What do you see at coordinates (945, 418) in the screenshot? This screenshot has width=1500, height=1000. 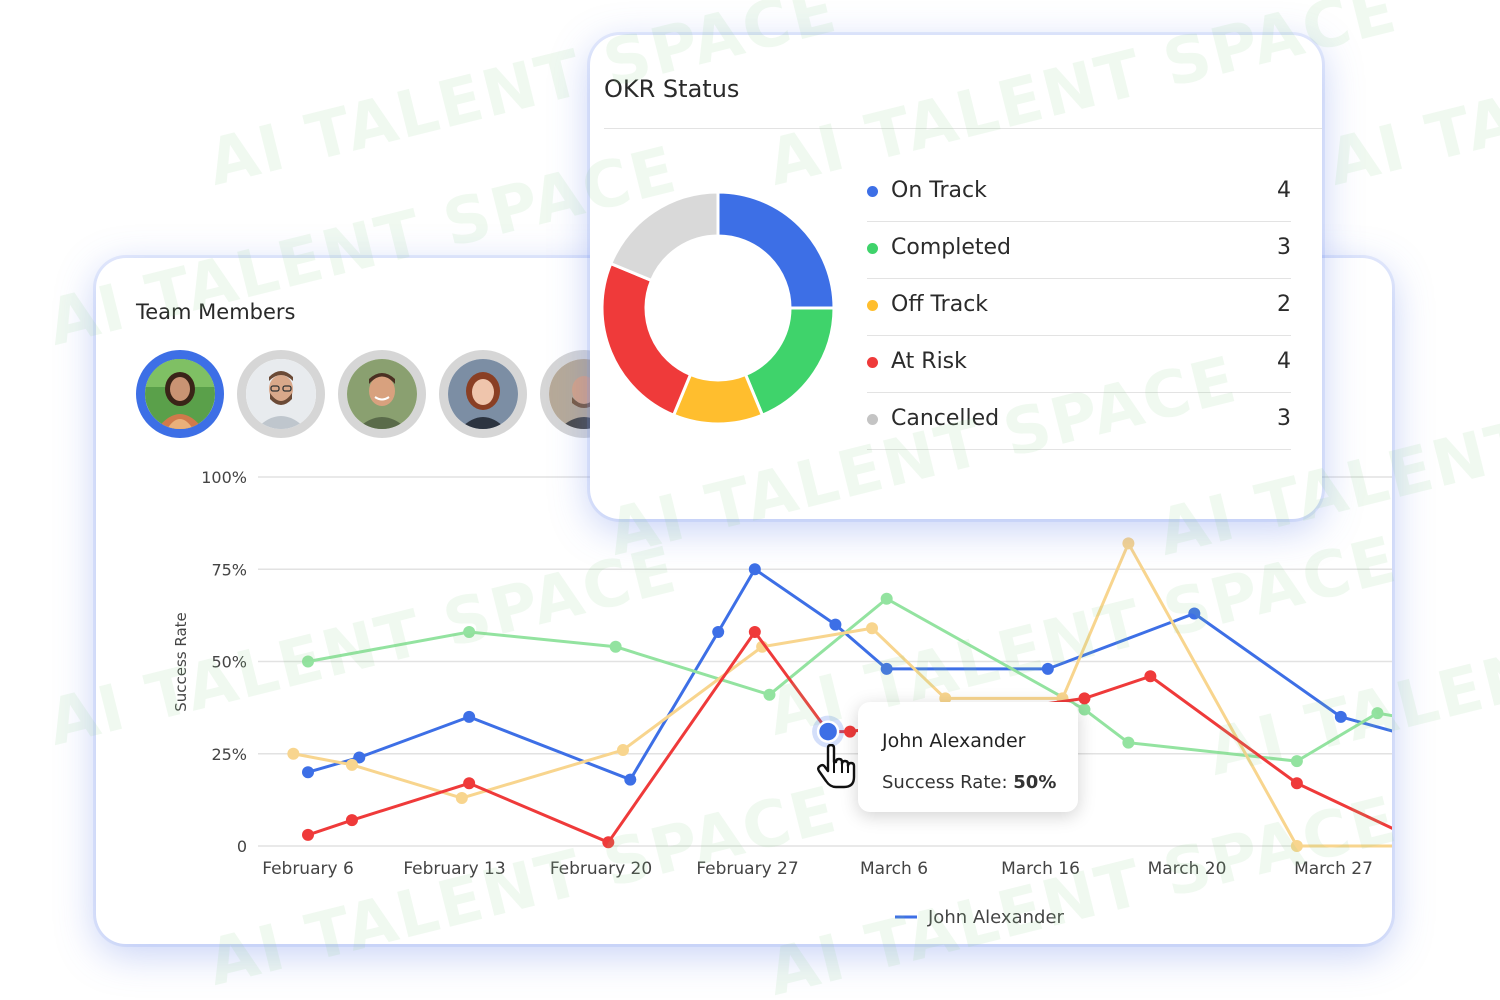 I see `legend-label: Cancelled` at bounding box center [945, 418].